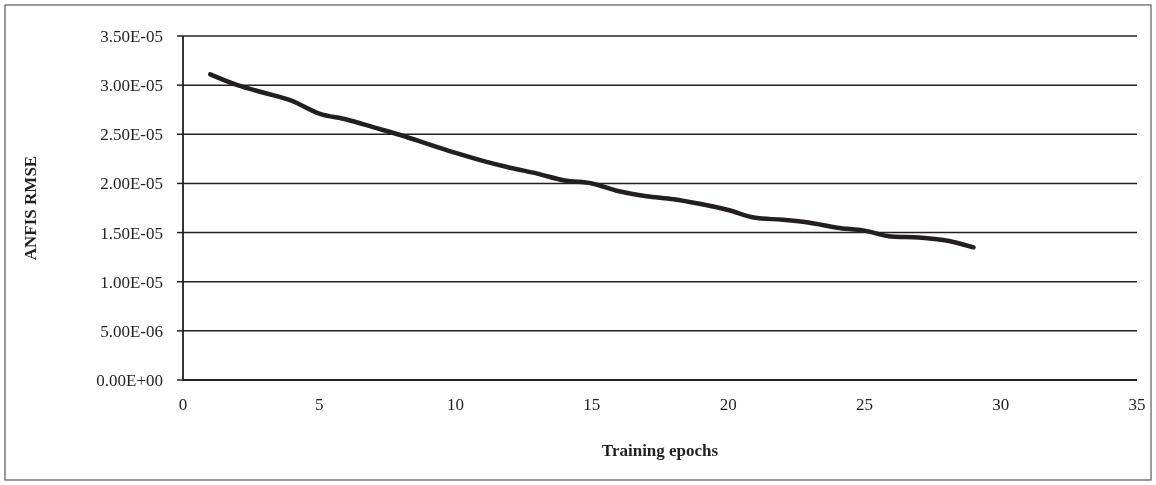 Image resolution: width=1156 pixels, height=485 pixels. I want to click on x-tick-label: 10, so click(456, 404).